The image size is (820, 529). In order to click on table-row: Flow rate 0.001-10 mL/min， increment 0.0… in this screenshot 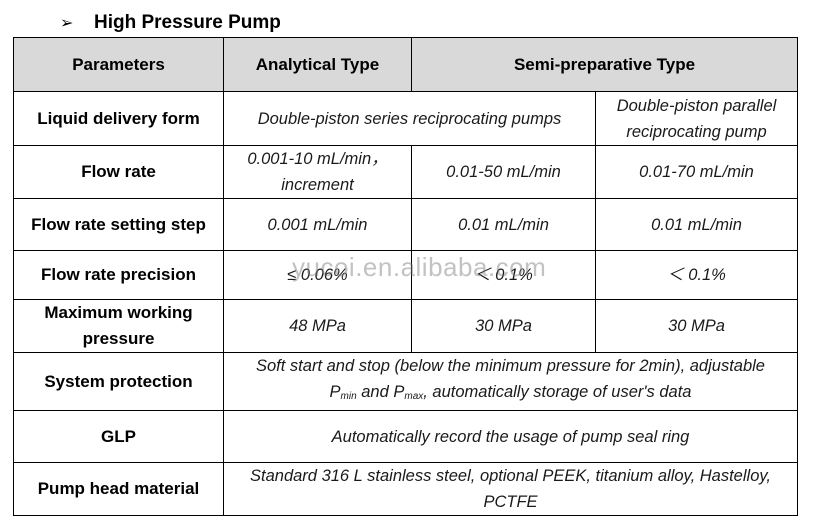, I will do `click(405, 172)`.